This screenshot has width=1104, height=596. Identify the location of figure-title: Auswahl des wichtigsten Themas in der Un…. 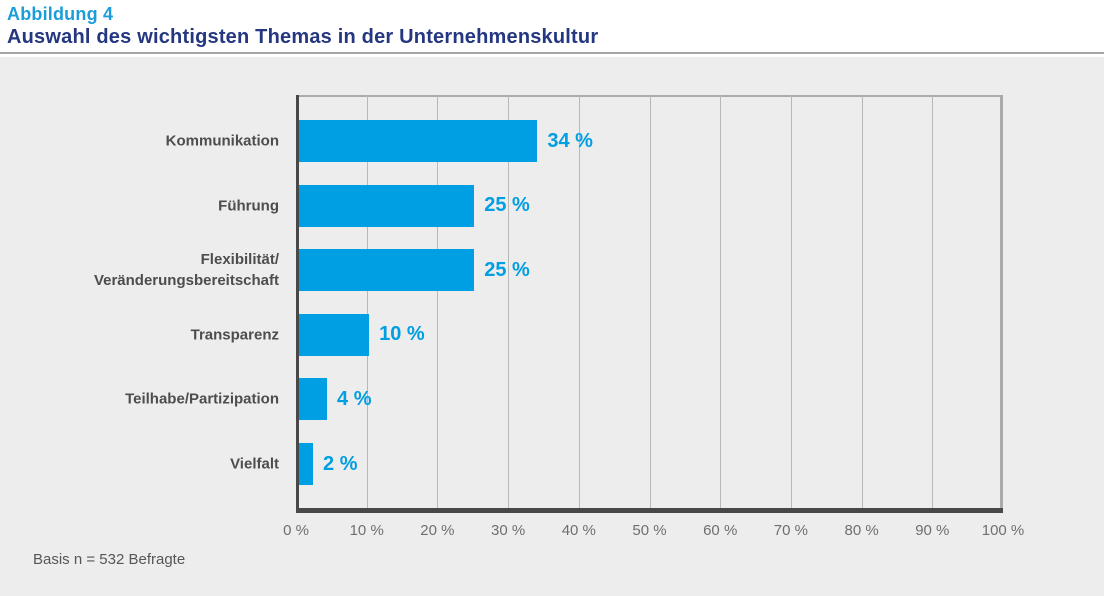
(303, 37).